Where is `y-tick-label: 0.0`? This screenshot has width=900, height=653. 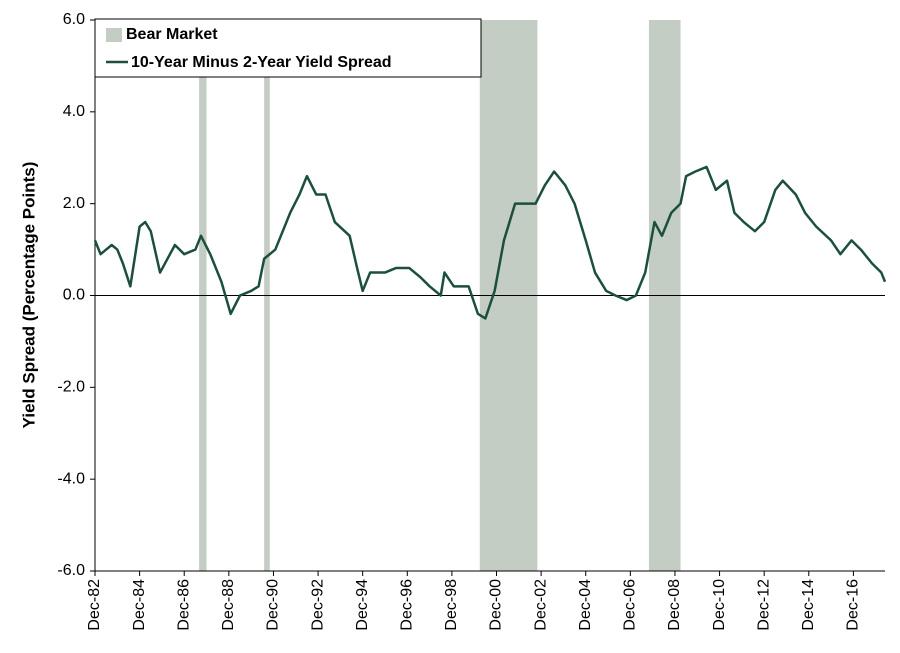 y-tick-label: 0.0 is located at coordinates (74, 295).